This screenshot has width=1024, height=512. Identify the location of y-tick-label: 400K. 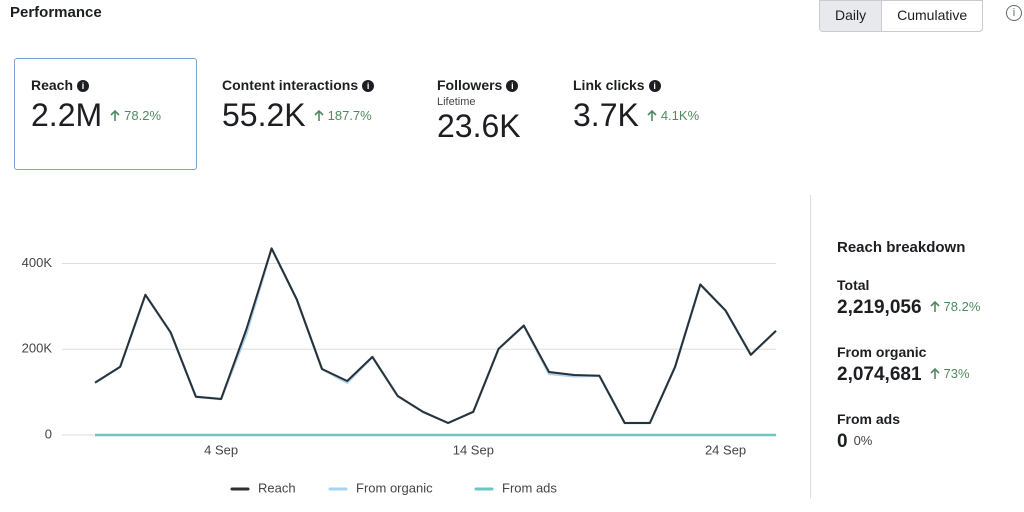
(37, 262).